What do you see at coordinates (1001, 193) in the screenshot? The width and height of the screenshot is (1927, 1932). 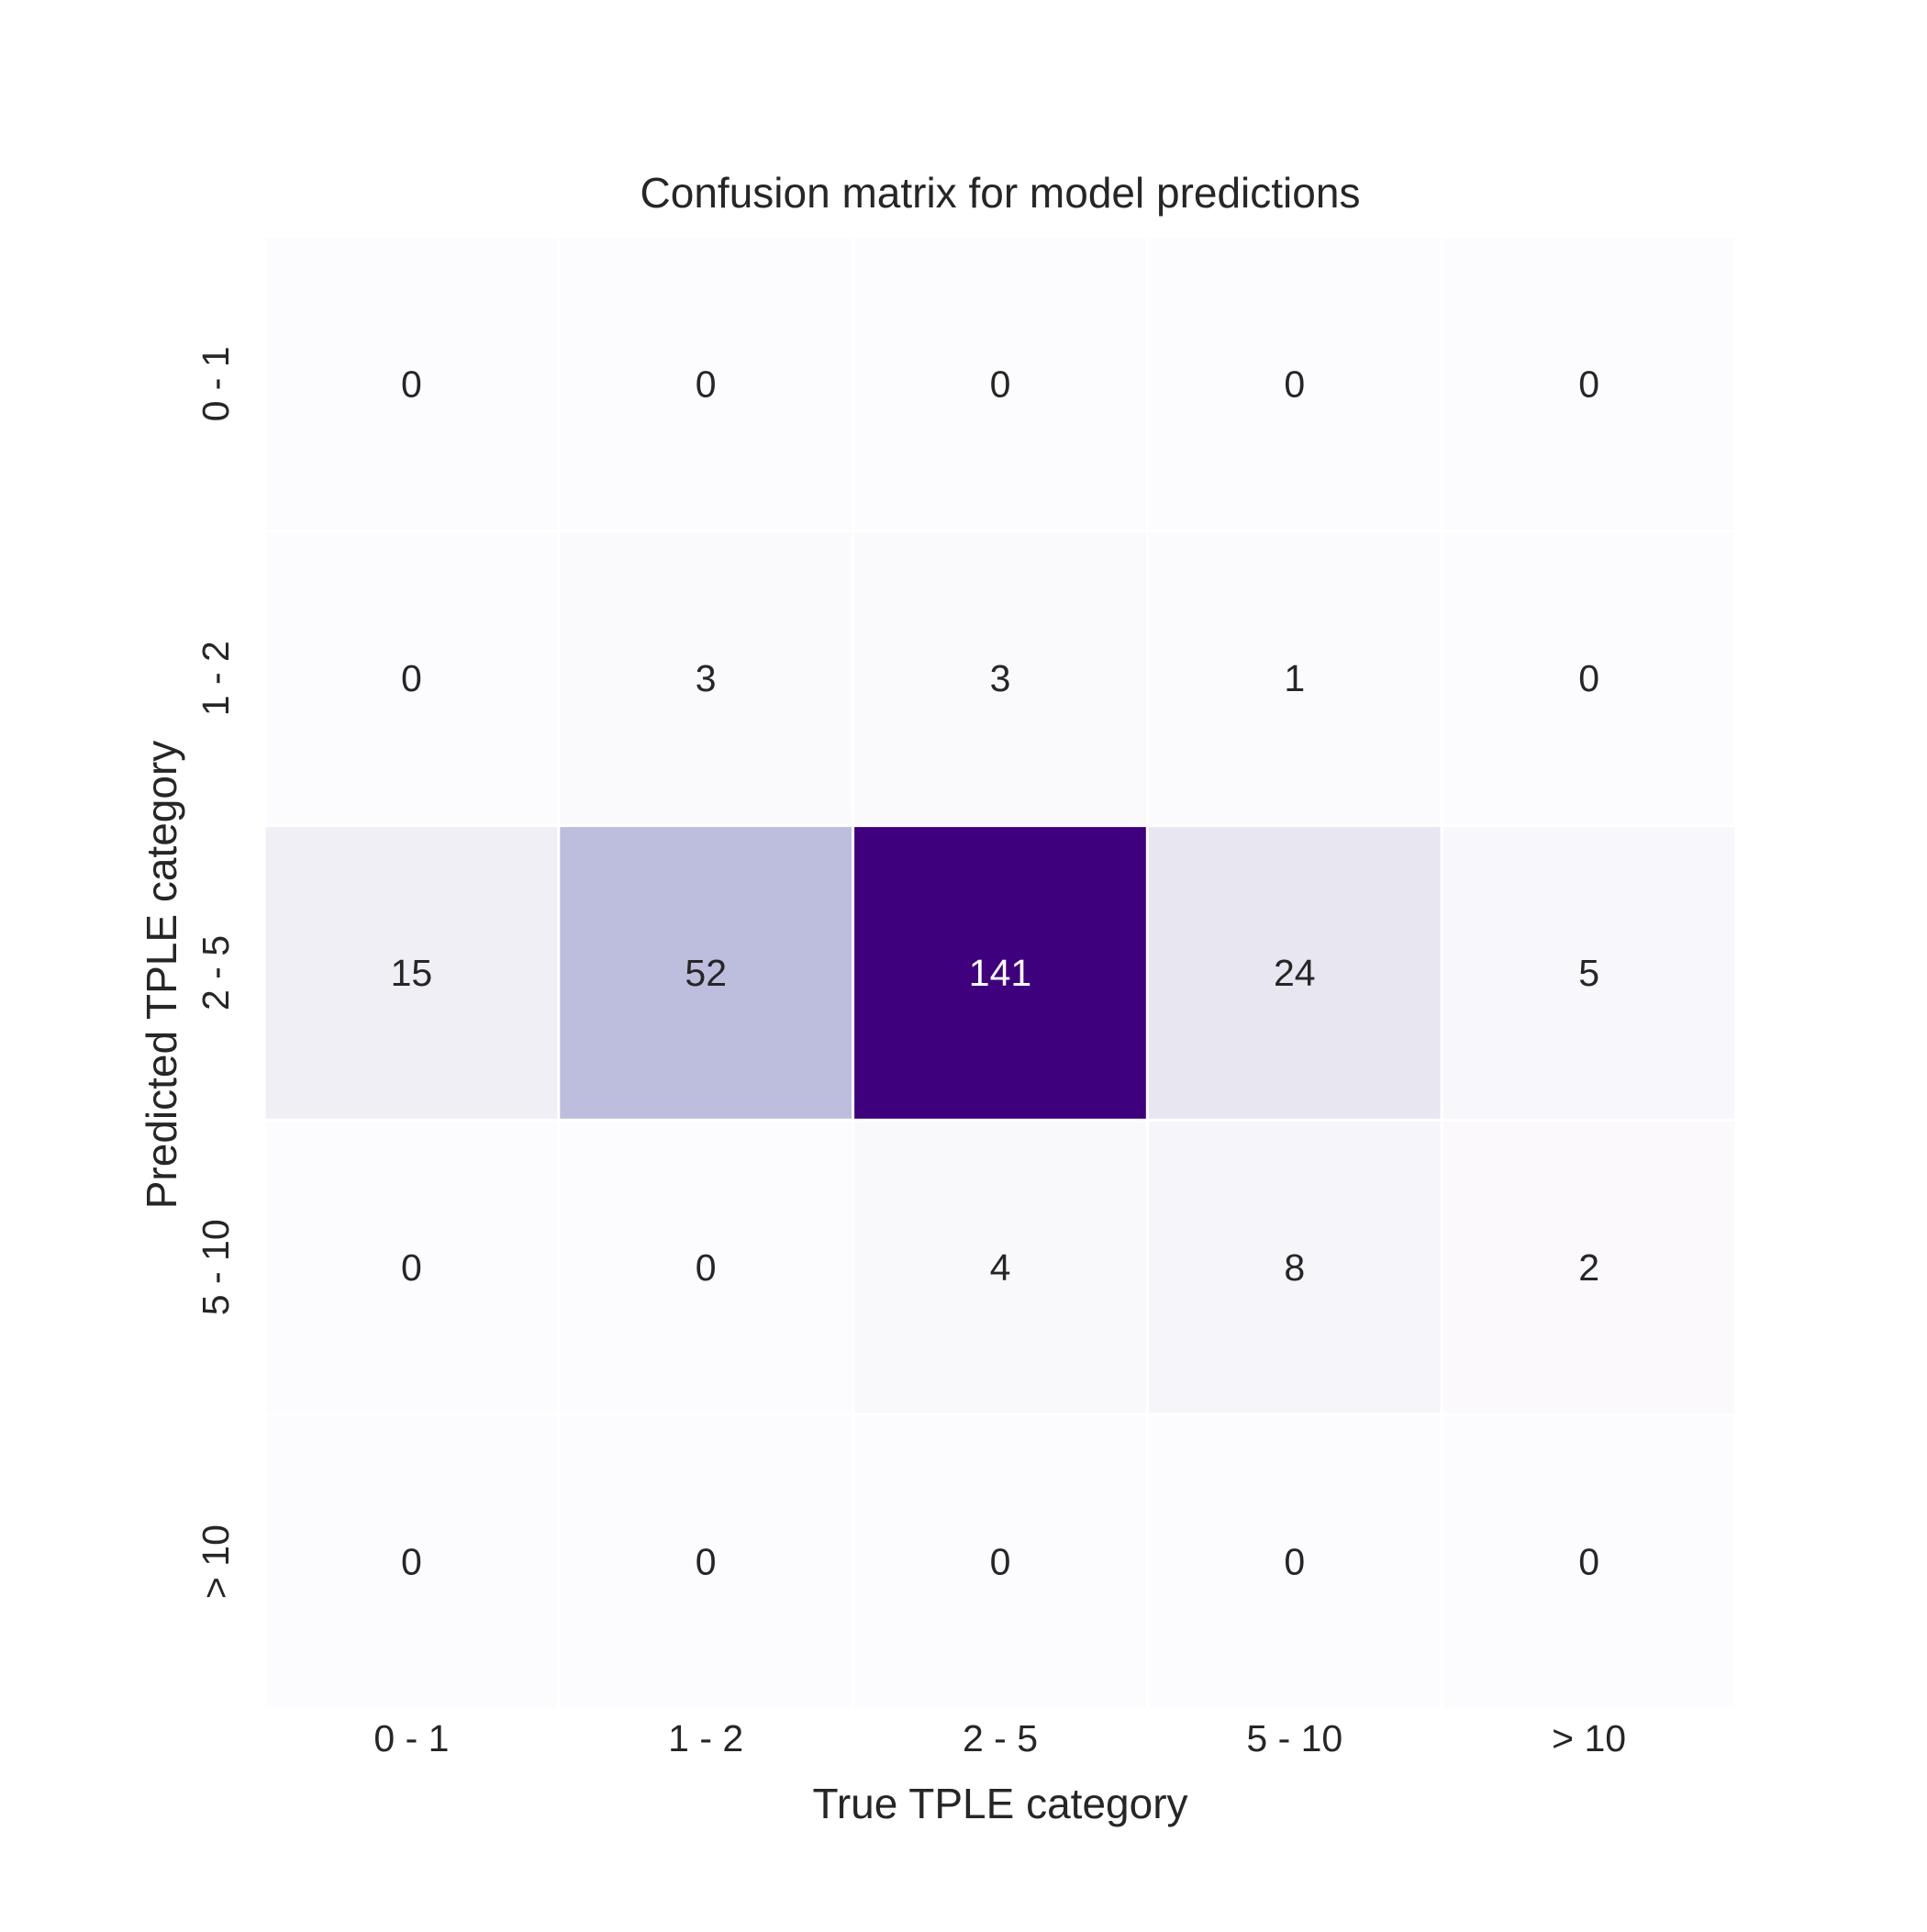 I see `chart-title: Confusion matrix for model predictions` at bounding box center [1001, 193].